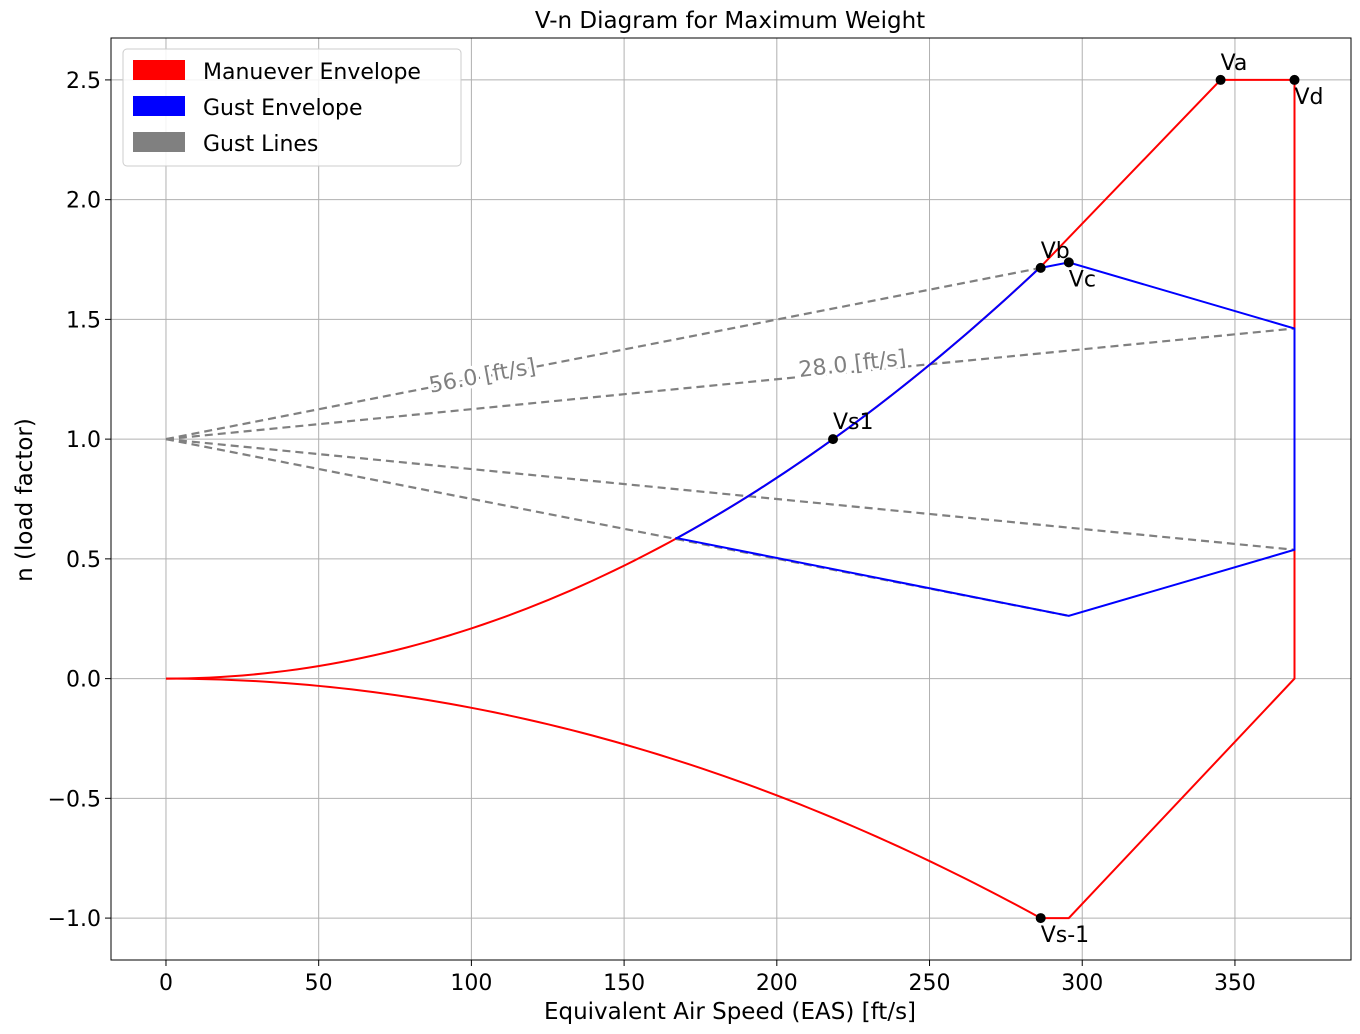 This screenshot has width=1360, height=1034. Describe the element at coordinates (777, 983) in the screenshot. I see `x-tick-label: 200` at that location.